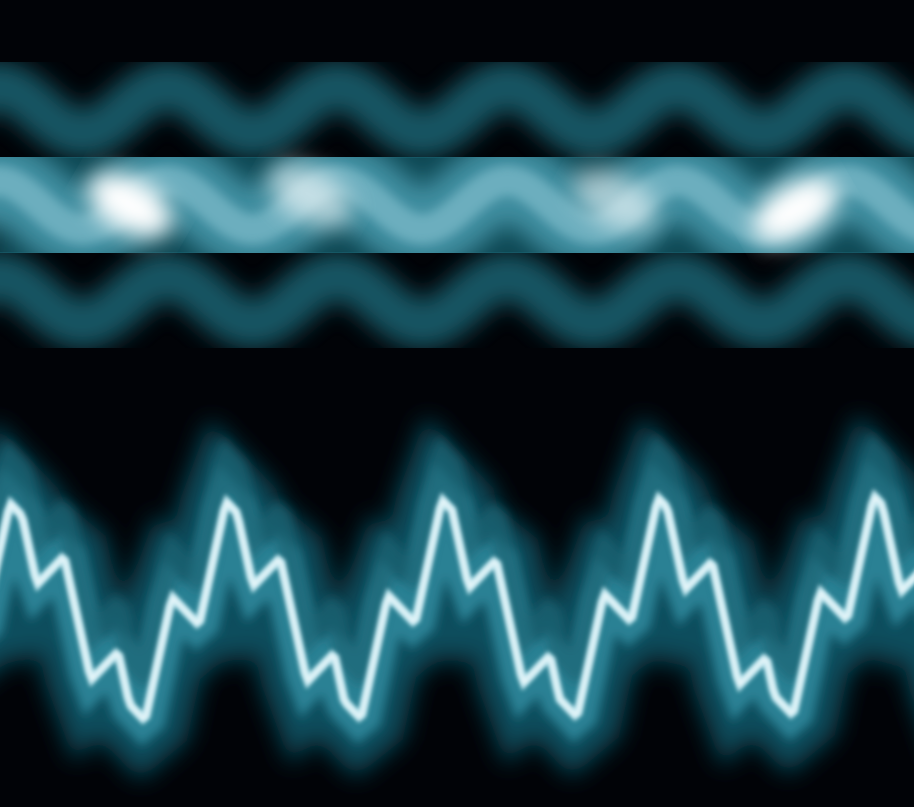  Describe the element at coordinates (457, 300) in the screenshot. I see `lower-band` at that location.